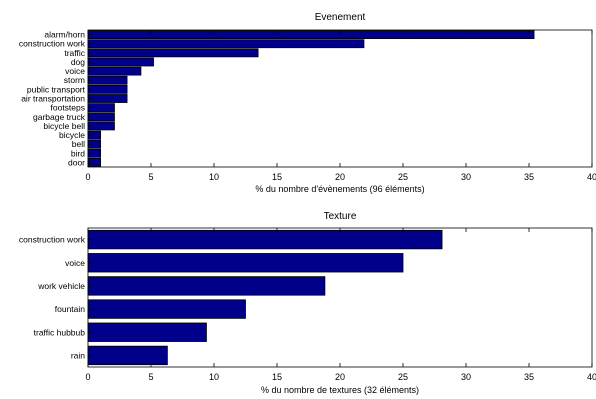 This screenshot has height=399, width=596. What do you see at coordinates (340, 177) in the screenshot?
I see `top-chart-x-tick-label: 20` at bounding box center [340, 177].